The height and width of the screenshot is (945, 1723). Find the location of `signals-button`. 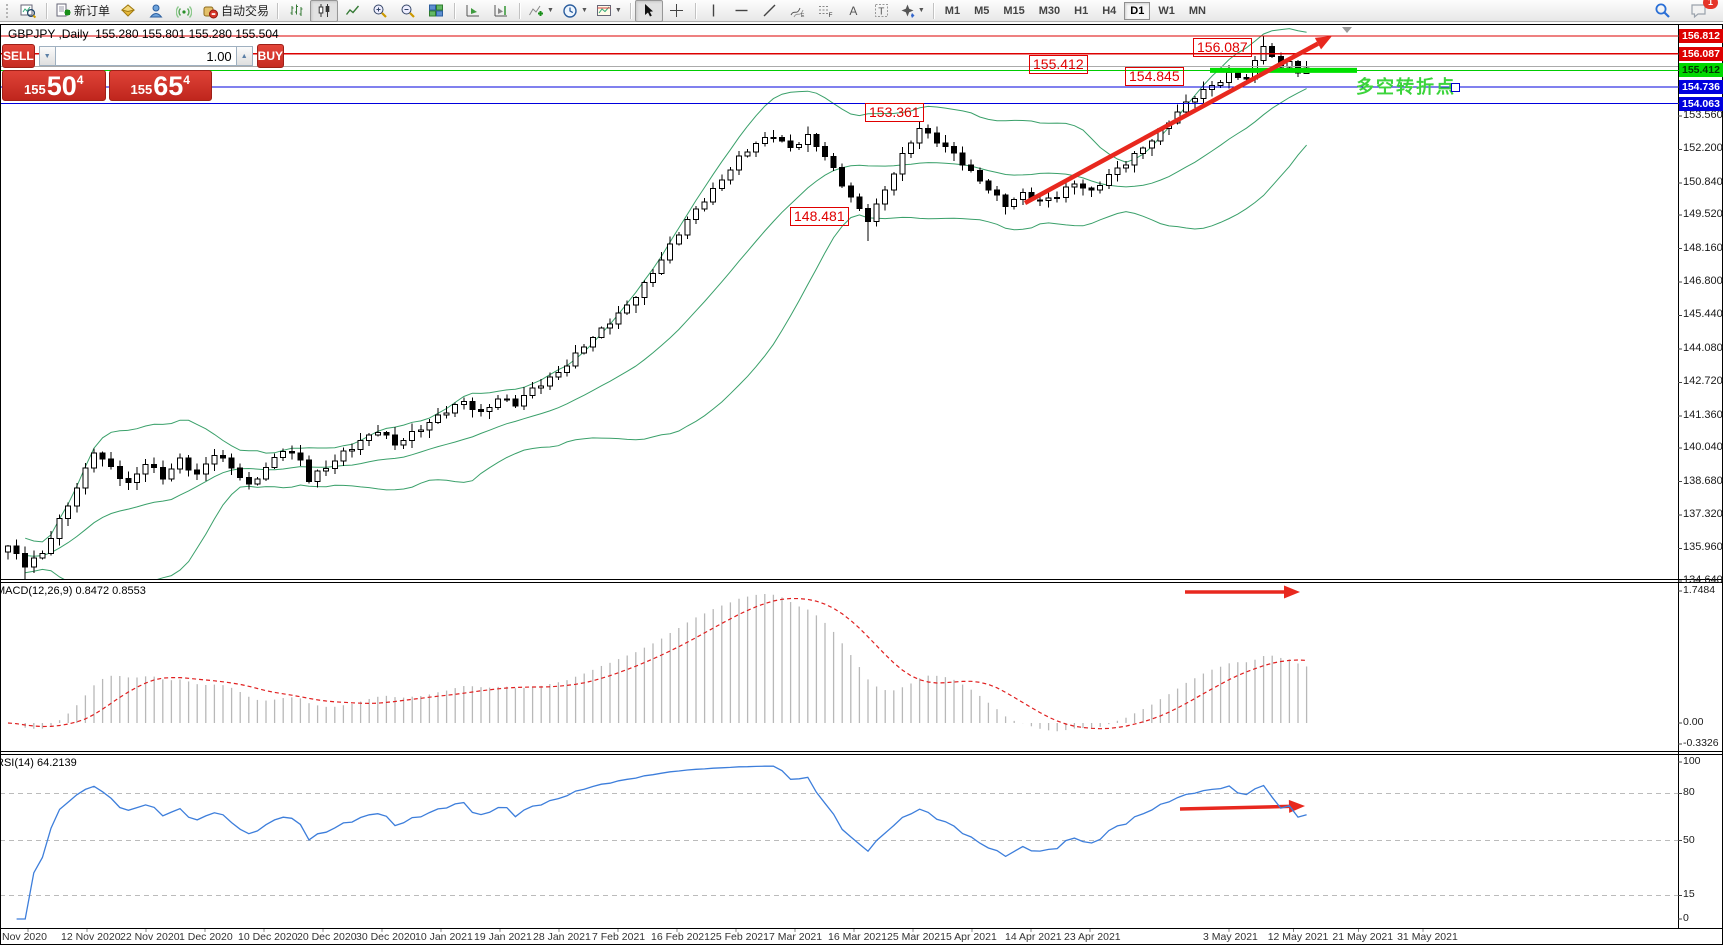

signals-button is located at coordinates (184, 11).